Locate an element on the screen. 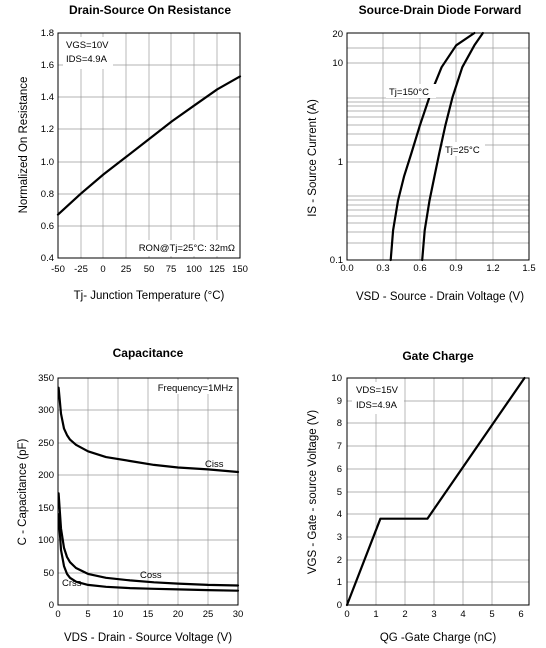  series-label: Tj=150°C is located at coordinates (409, 92).